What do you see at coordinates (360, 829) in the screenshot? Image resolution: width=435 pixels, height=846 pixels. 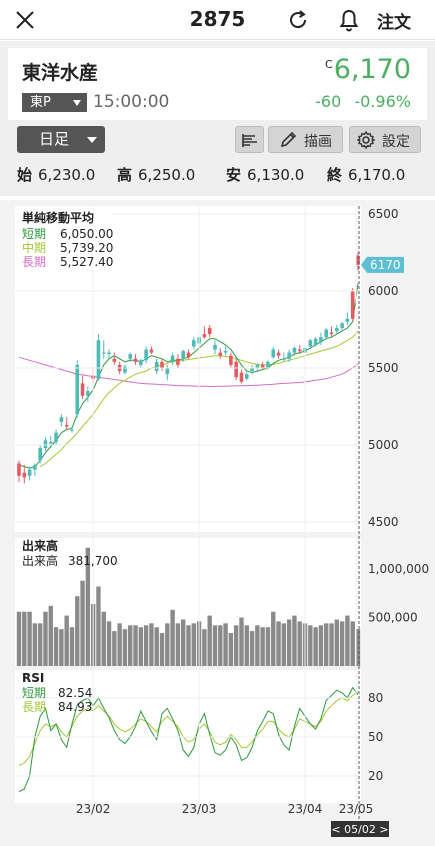 I see `cursor-date-tag: < 05/02 >` at bounding box center [360, 829].